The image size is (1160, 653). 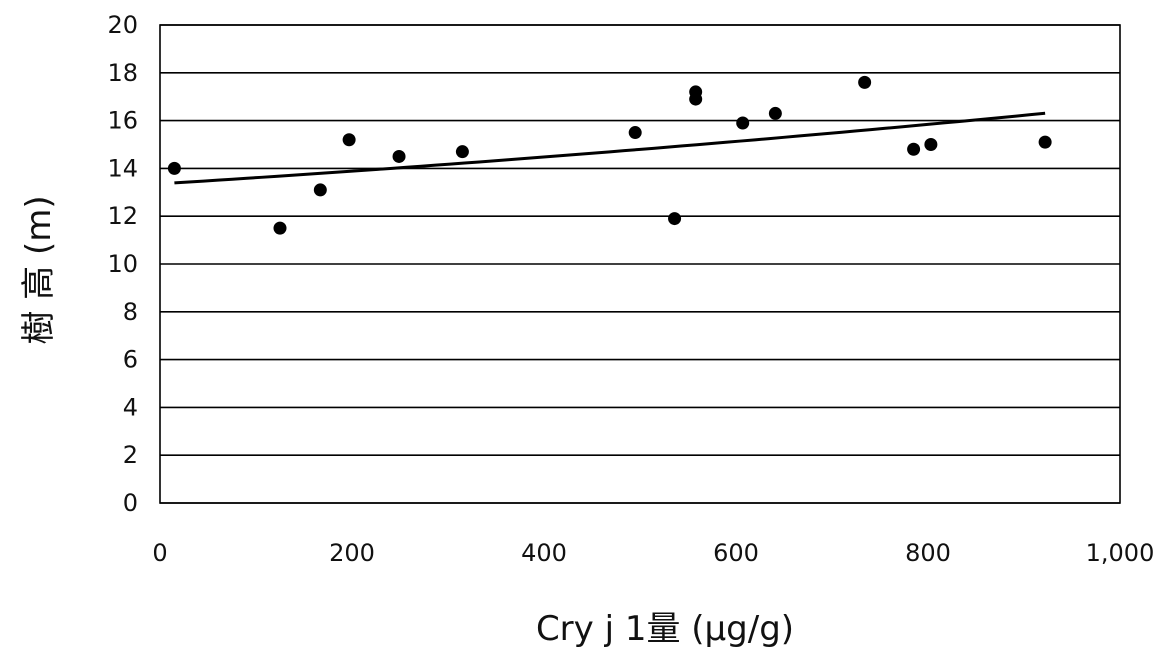 I want to click on y-tick-label: 20, so click(x=122, y=25).